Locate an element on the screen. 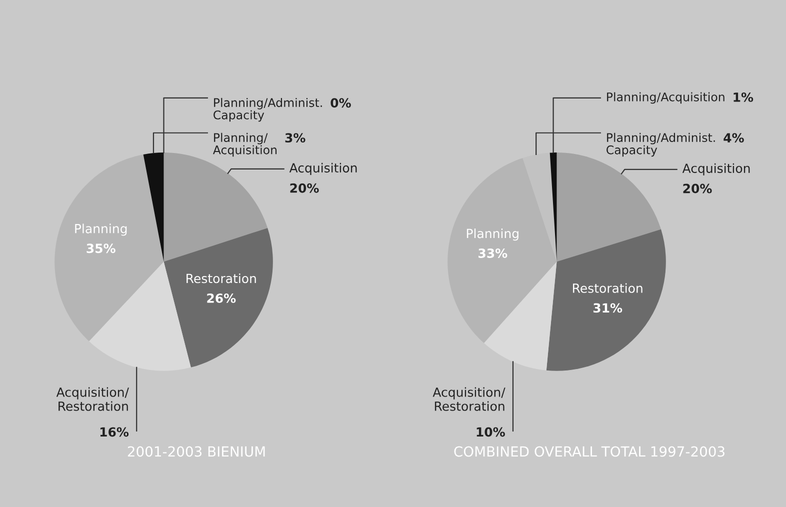 Image resolution: width=786 pixels, height=507 pixels. data-label: 26% is located at coordinates (221, 298).